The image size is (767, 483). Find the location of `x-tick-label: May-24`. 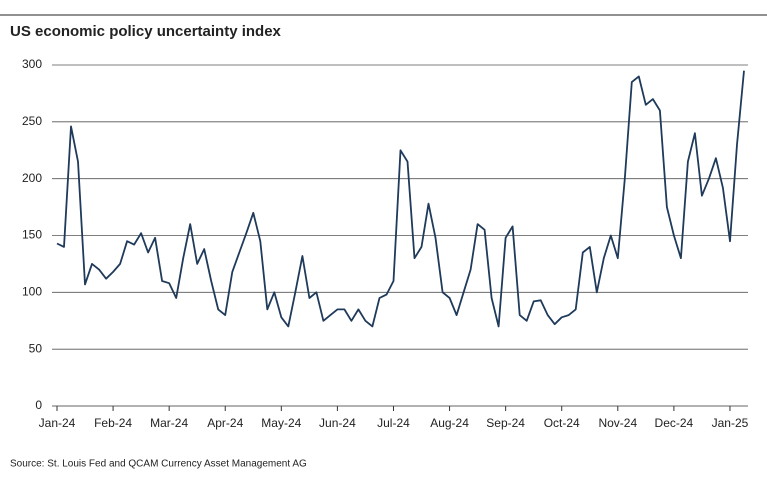

x-tick-label: May-24 is located at coordinates (281, 423).